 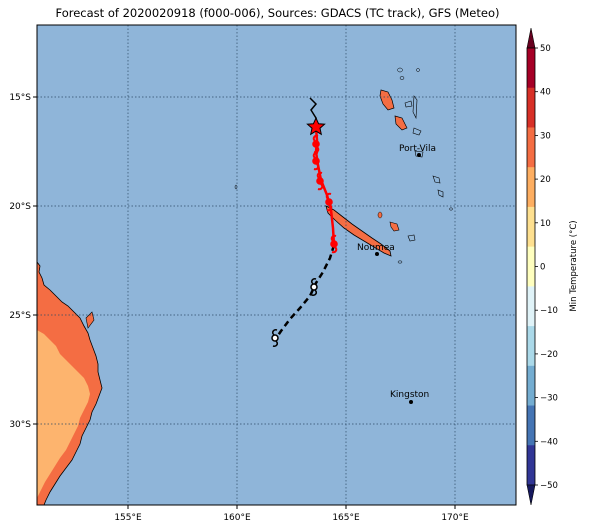 I want to click on city-label: Noumea, so click(x=376, y=248).